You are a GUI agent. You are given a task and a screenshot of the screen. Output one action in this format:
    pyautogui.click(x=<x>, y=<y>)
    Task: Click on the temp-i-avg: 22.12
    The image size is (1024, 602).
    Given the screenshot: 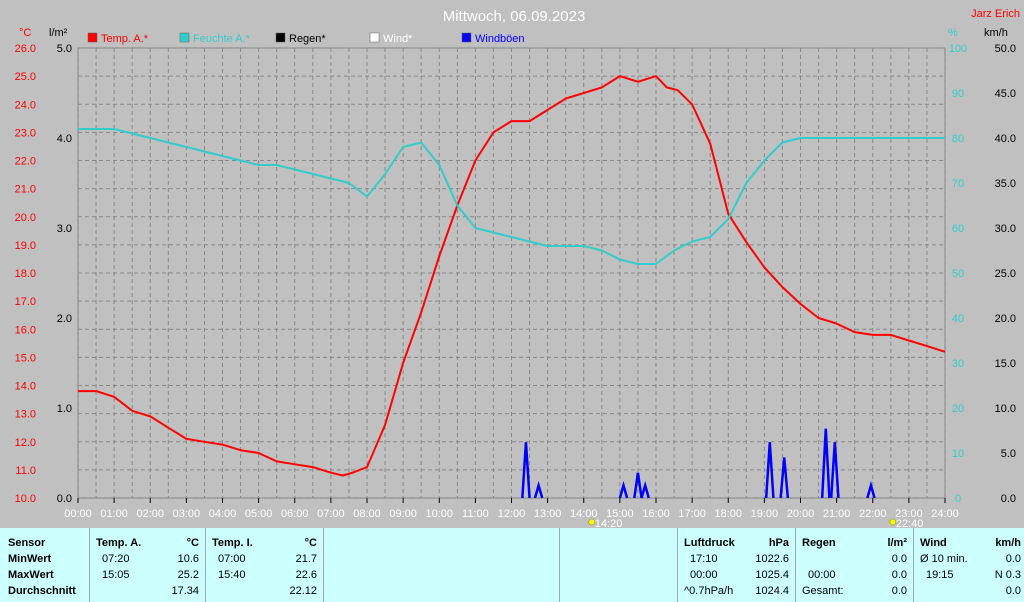 What is the action you would take?
    pyautogui.click(x=303, y=591)
    